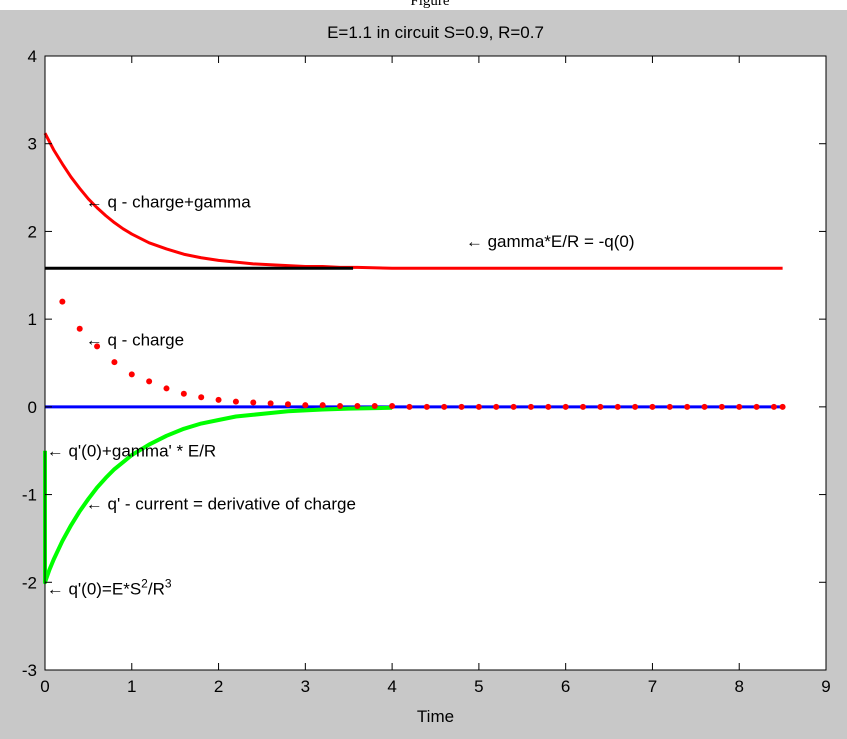 This screenshot has height=739, width=847. What do you see at coordinates (131, 686) in the screenshot?
I see `x-tick-label: 1` at bounding box center [131, 686].